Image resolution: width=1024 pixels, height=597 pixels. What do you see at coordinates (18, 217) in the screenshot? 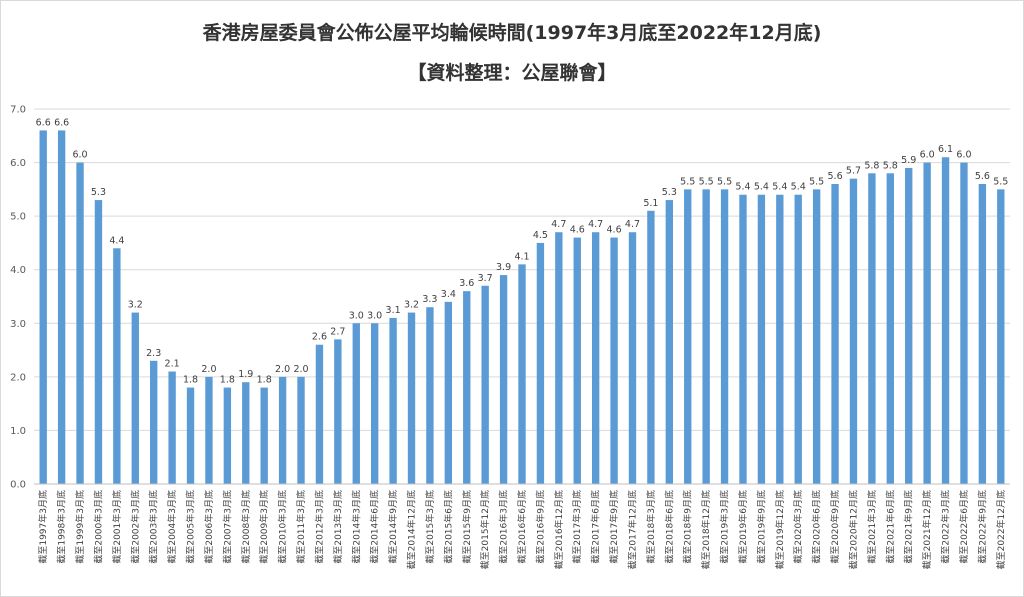
I see `y-tick-label: 5.0` at bounding box center [18, 217].